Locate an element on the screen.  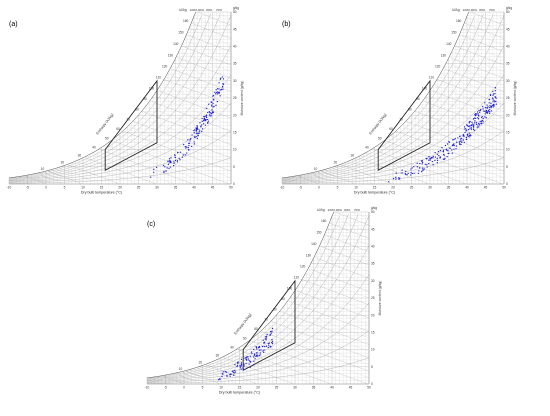
y-axis-title: Moisture content (g/kg) is located at coordinates (242, 98).